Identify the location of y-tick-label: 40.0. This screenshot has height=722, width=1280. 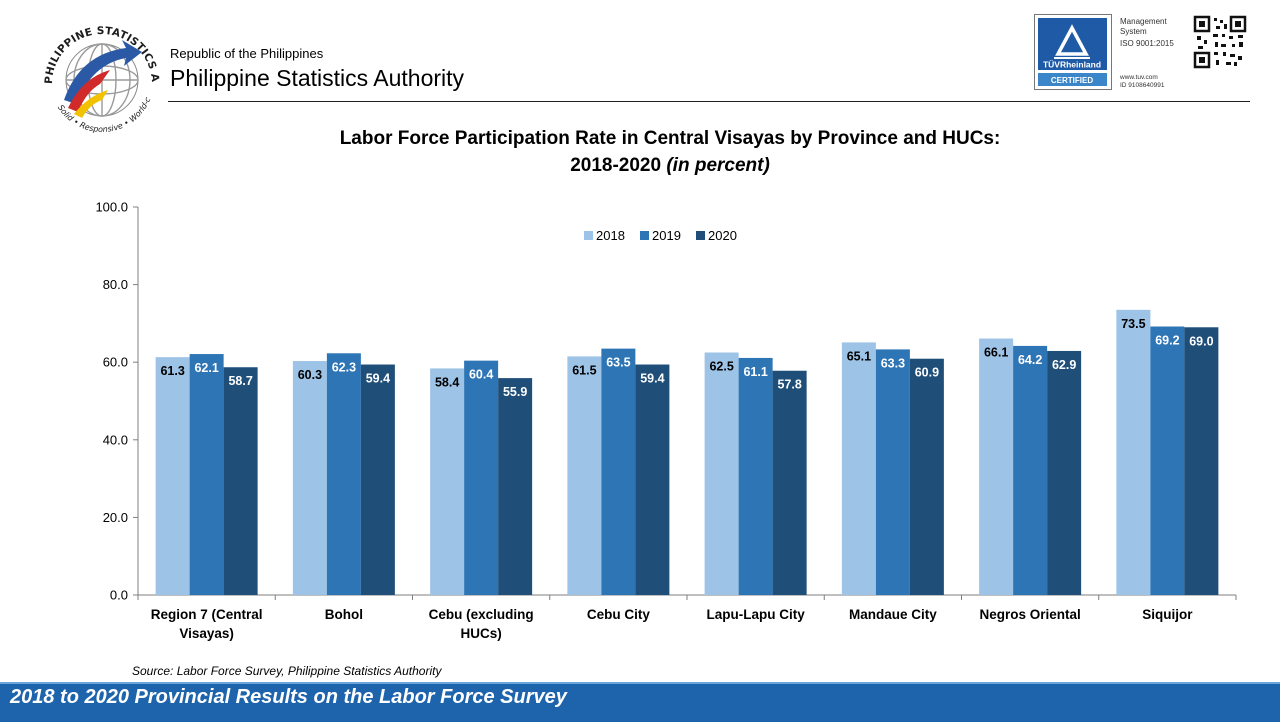
(115, 439).